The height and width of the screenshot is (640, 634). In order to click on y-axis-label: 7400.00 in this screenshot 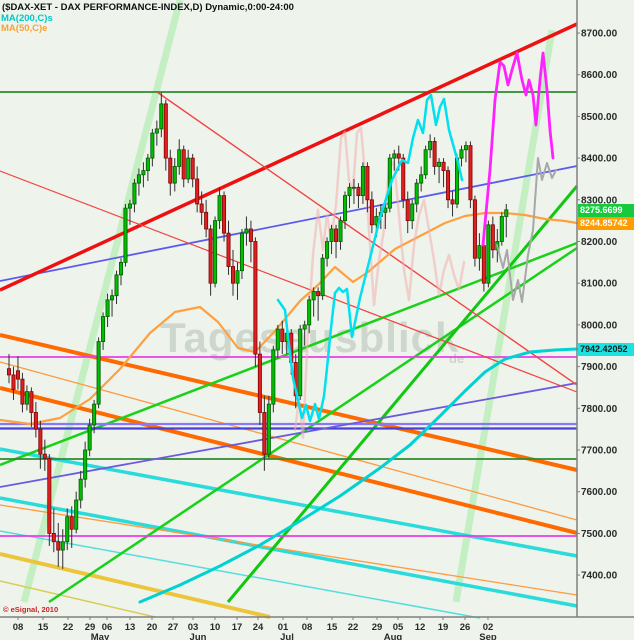, I will do `click(599, 576)`.